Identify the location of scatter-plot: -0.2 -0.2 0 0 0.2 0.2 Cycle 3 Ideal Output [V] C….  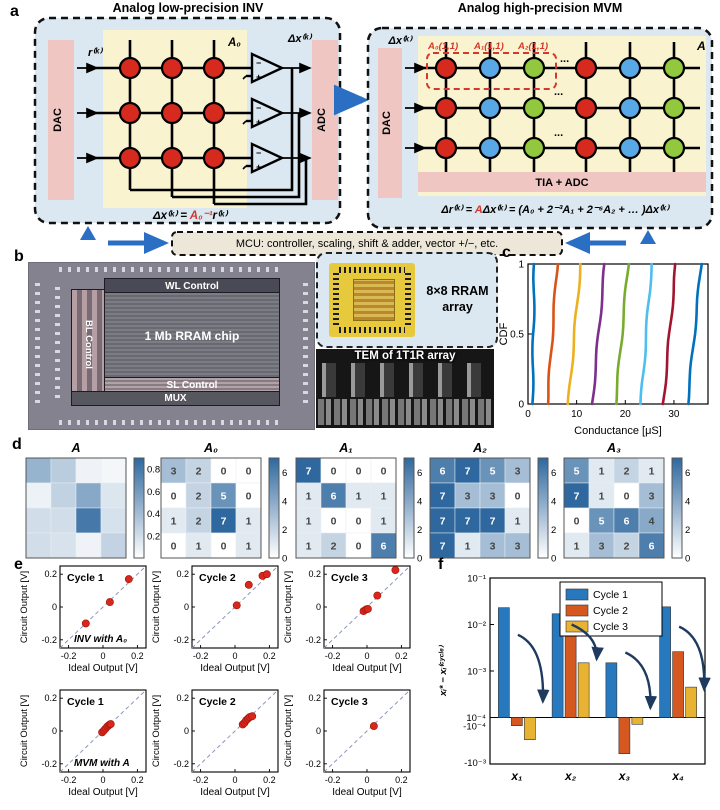
(347, 743).